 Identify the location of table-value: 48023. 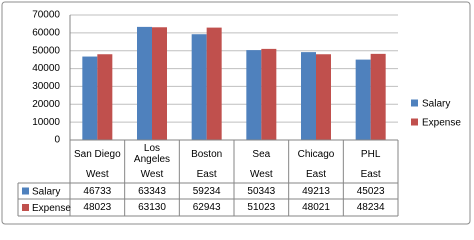
(97, 207).